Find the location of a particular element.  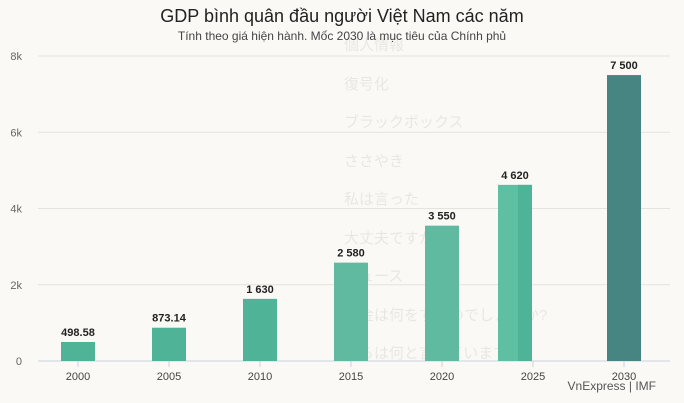

watermark-text: ささやき is located at coordinates (374, 161).